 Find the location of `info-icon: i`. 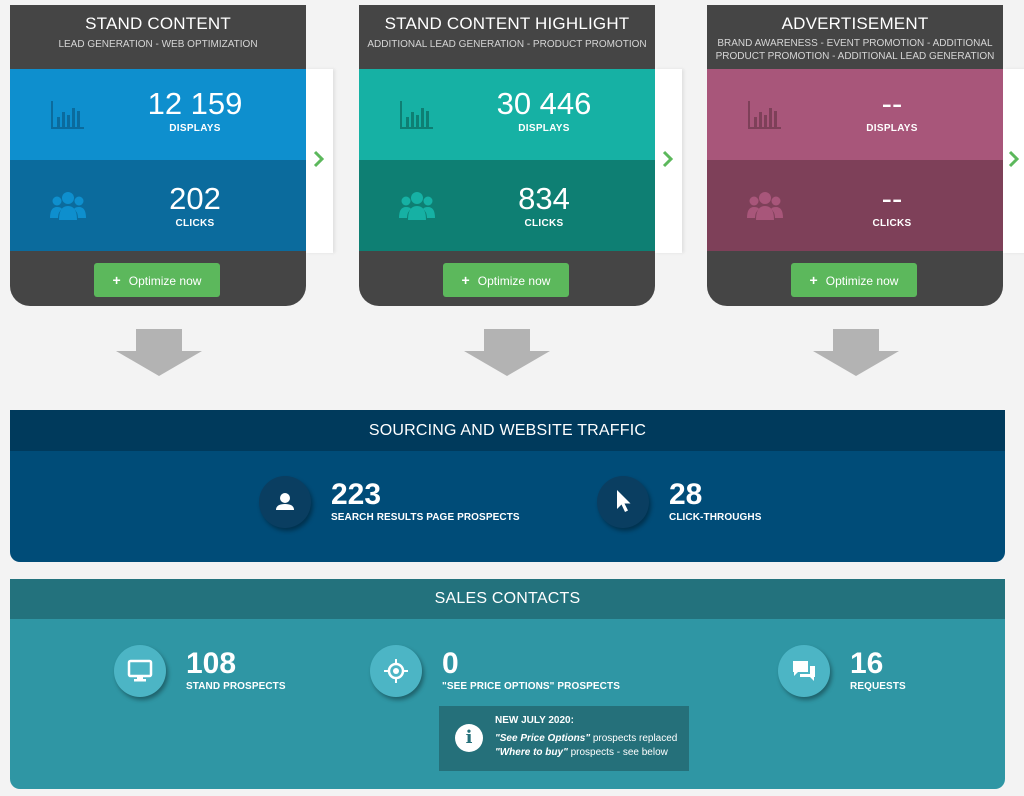

info-icon: i is located at coordinates (469, 738).